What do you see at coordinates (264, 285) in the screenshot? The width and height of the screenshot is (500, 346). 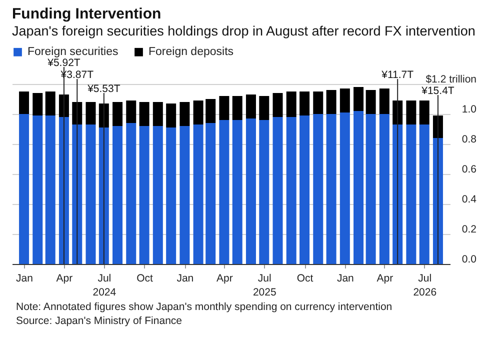 I see `x-tick-label: Jul 2025` at bounding box center [264, 285].